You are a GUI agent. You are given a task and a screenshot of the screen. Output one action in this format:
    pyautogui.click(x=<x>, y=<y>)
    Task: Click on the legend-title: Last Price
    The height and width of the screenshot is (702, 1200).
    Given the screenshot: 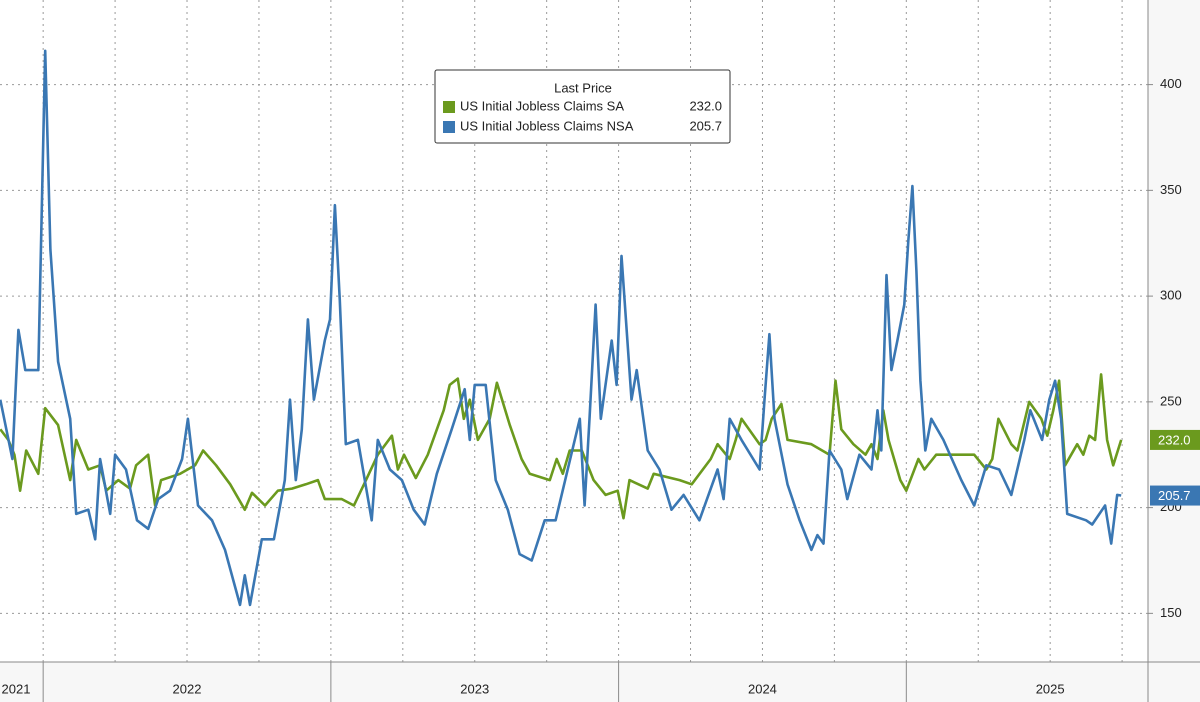 What is the action you would take?
    pyautogui.click(x=583, y=87)
    